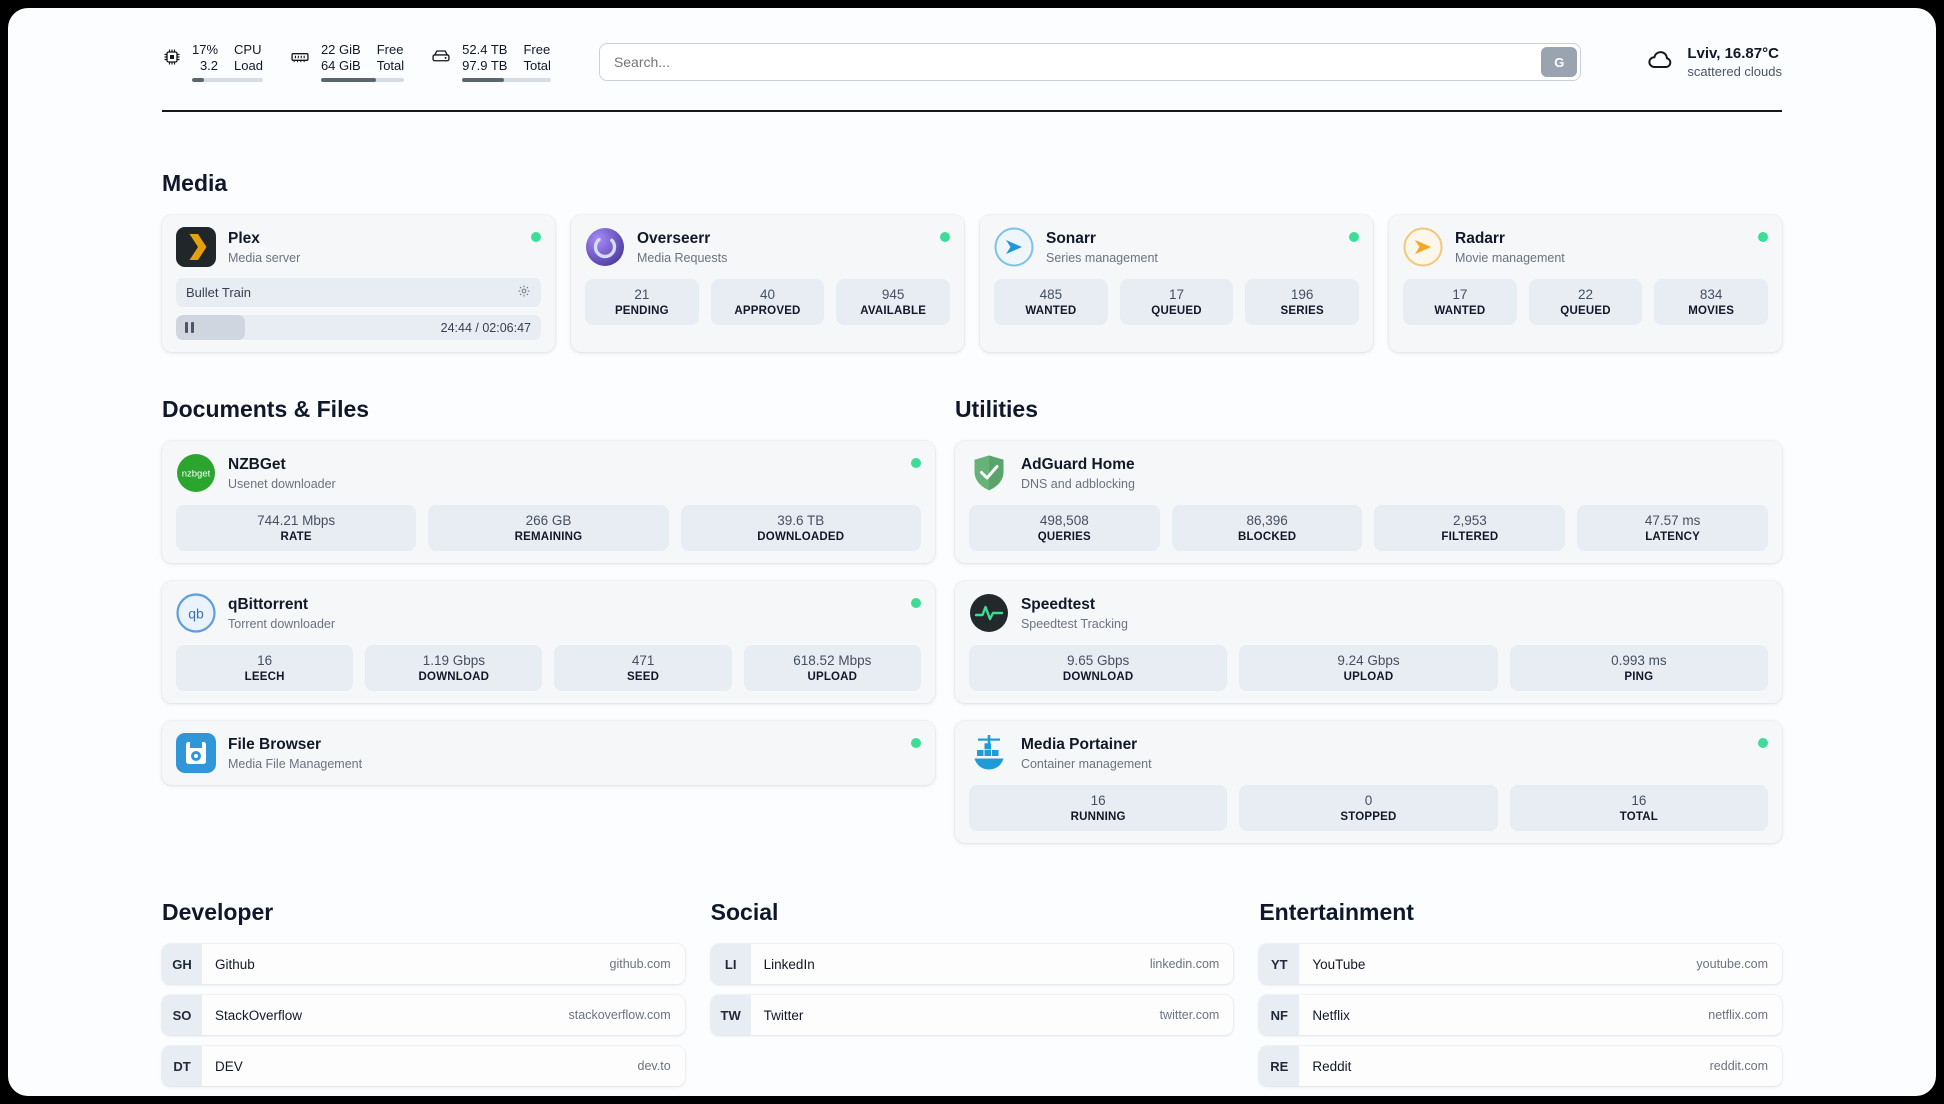 The image size is (1944, 1104). What do you see at coordinates (1733, 53) in the screenshot?
I see `weather-location: Lviv, 16.87°C` at bounding box center [1733, 53].